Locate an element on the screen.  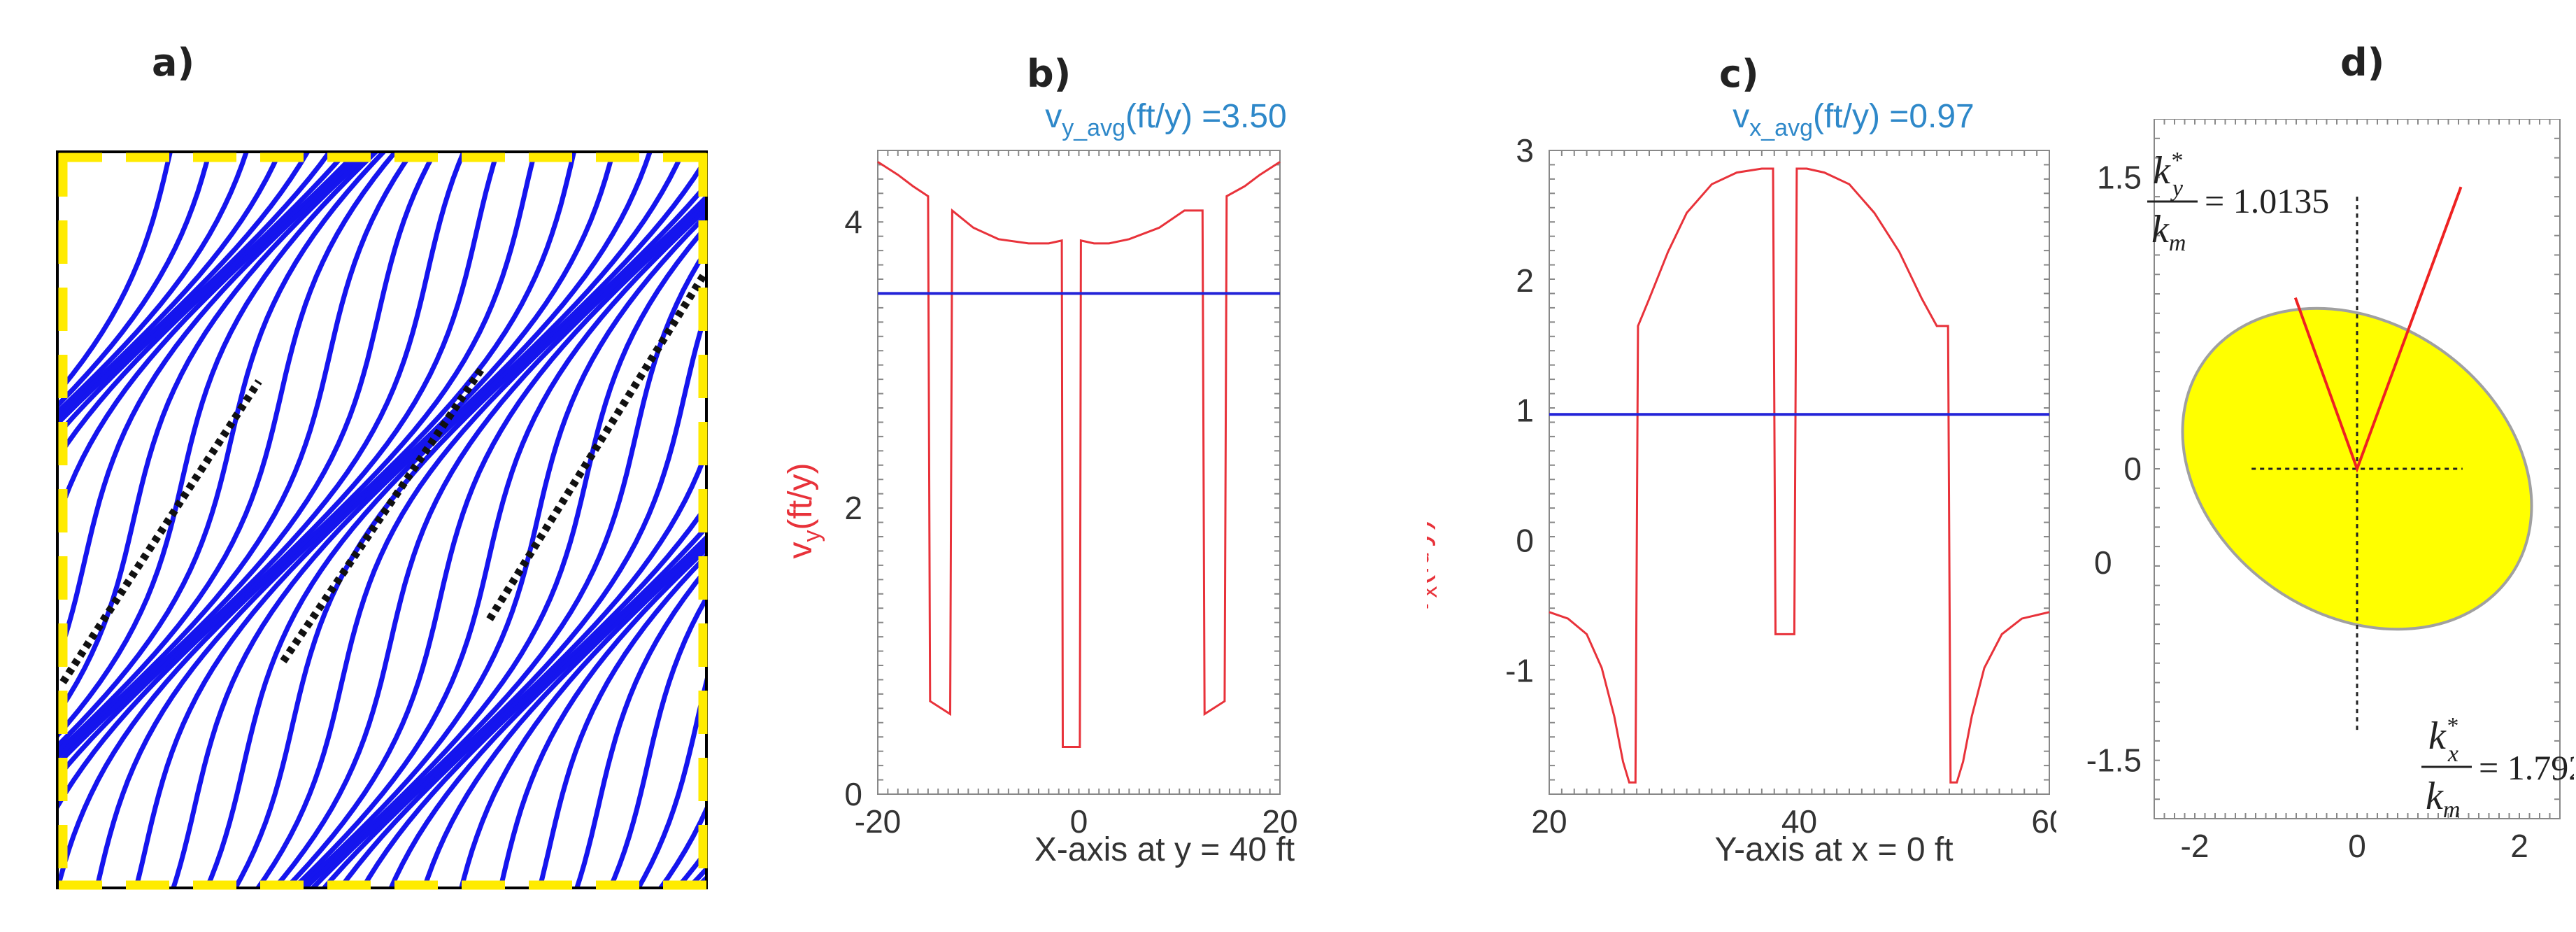
y-tick-label: 3 is located at coordinates (1525, 150).